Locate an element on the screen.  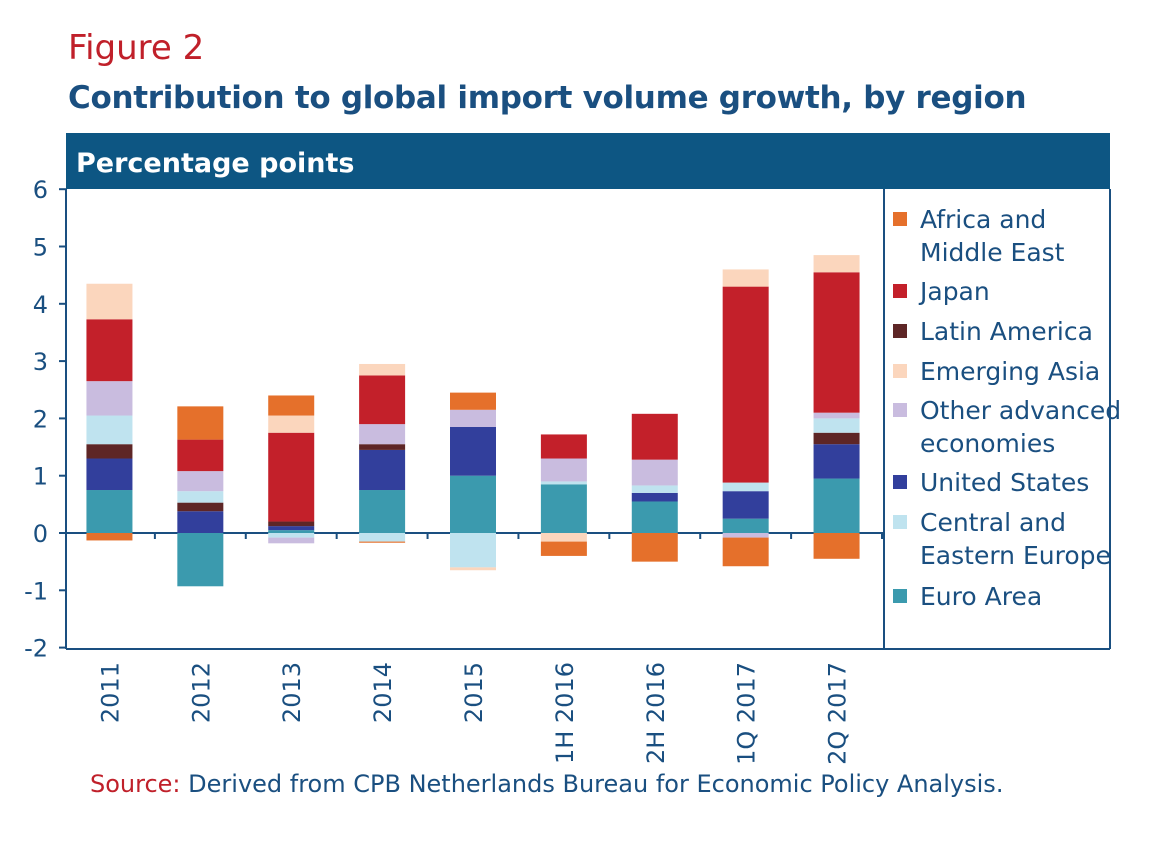
bar-africa-and-middle-east-2015 is located at coordinates (473, 401).